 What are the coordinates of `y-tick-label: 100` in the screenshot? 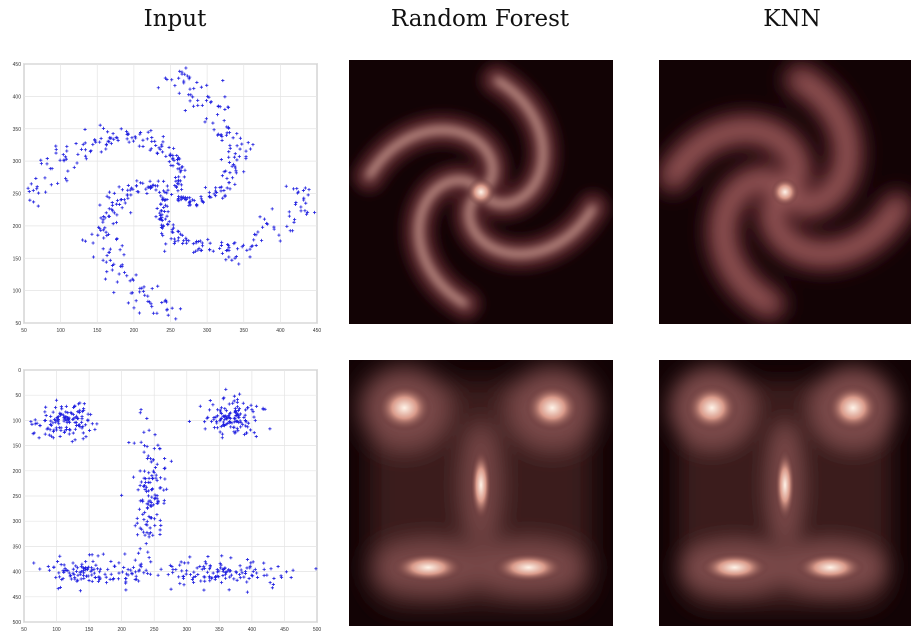 It's located at (17, 421).